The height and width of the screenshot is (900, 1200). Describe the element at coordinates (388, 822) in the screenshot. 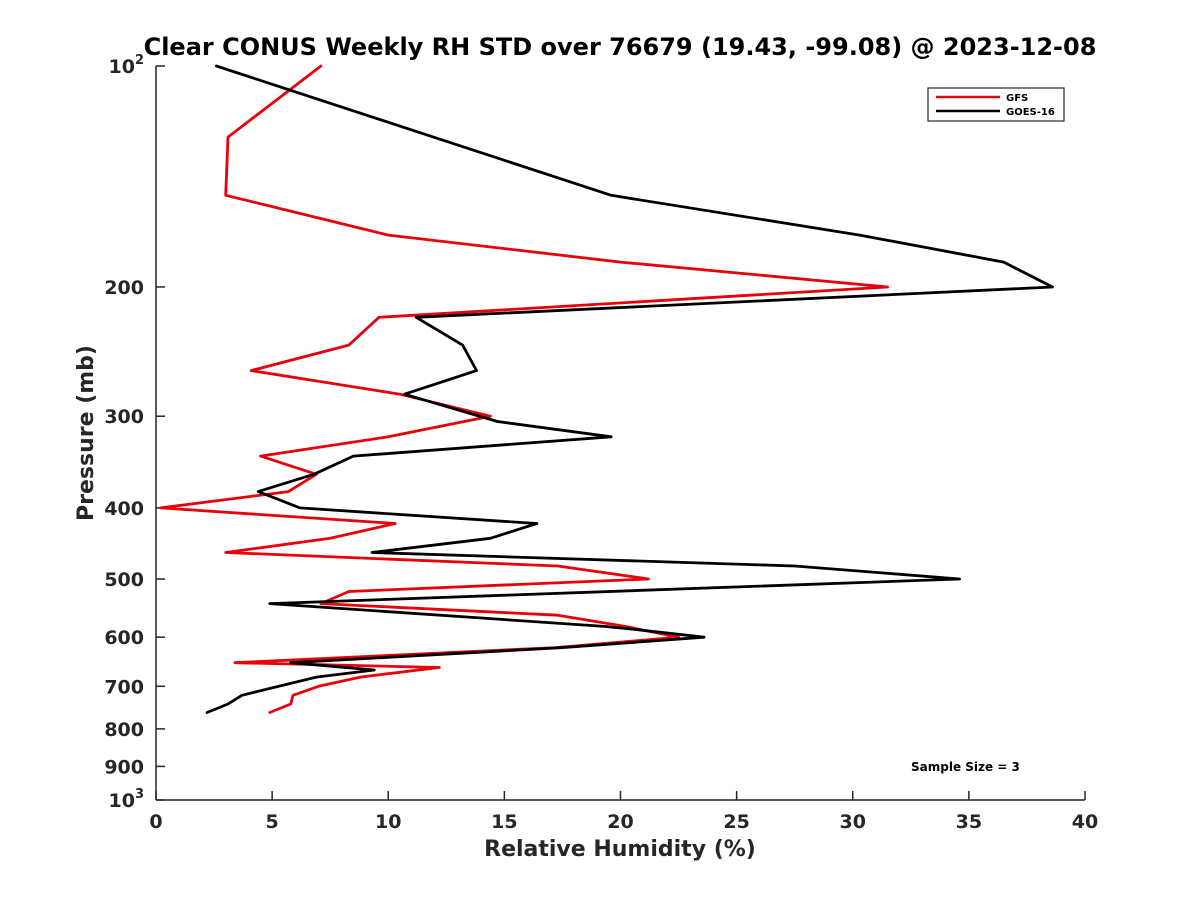

I see `x-tick-label: 10` at that location.